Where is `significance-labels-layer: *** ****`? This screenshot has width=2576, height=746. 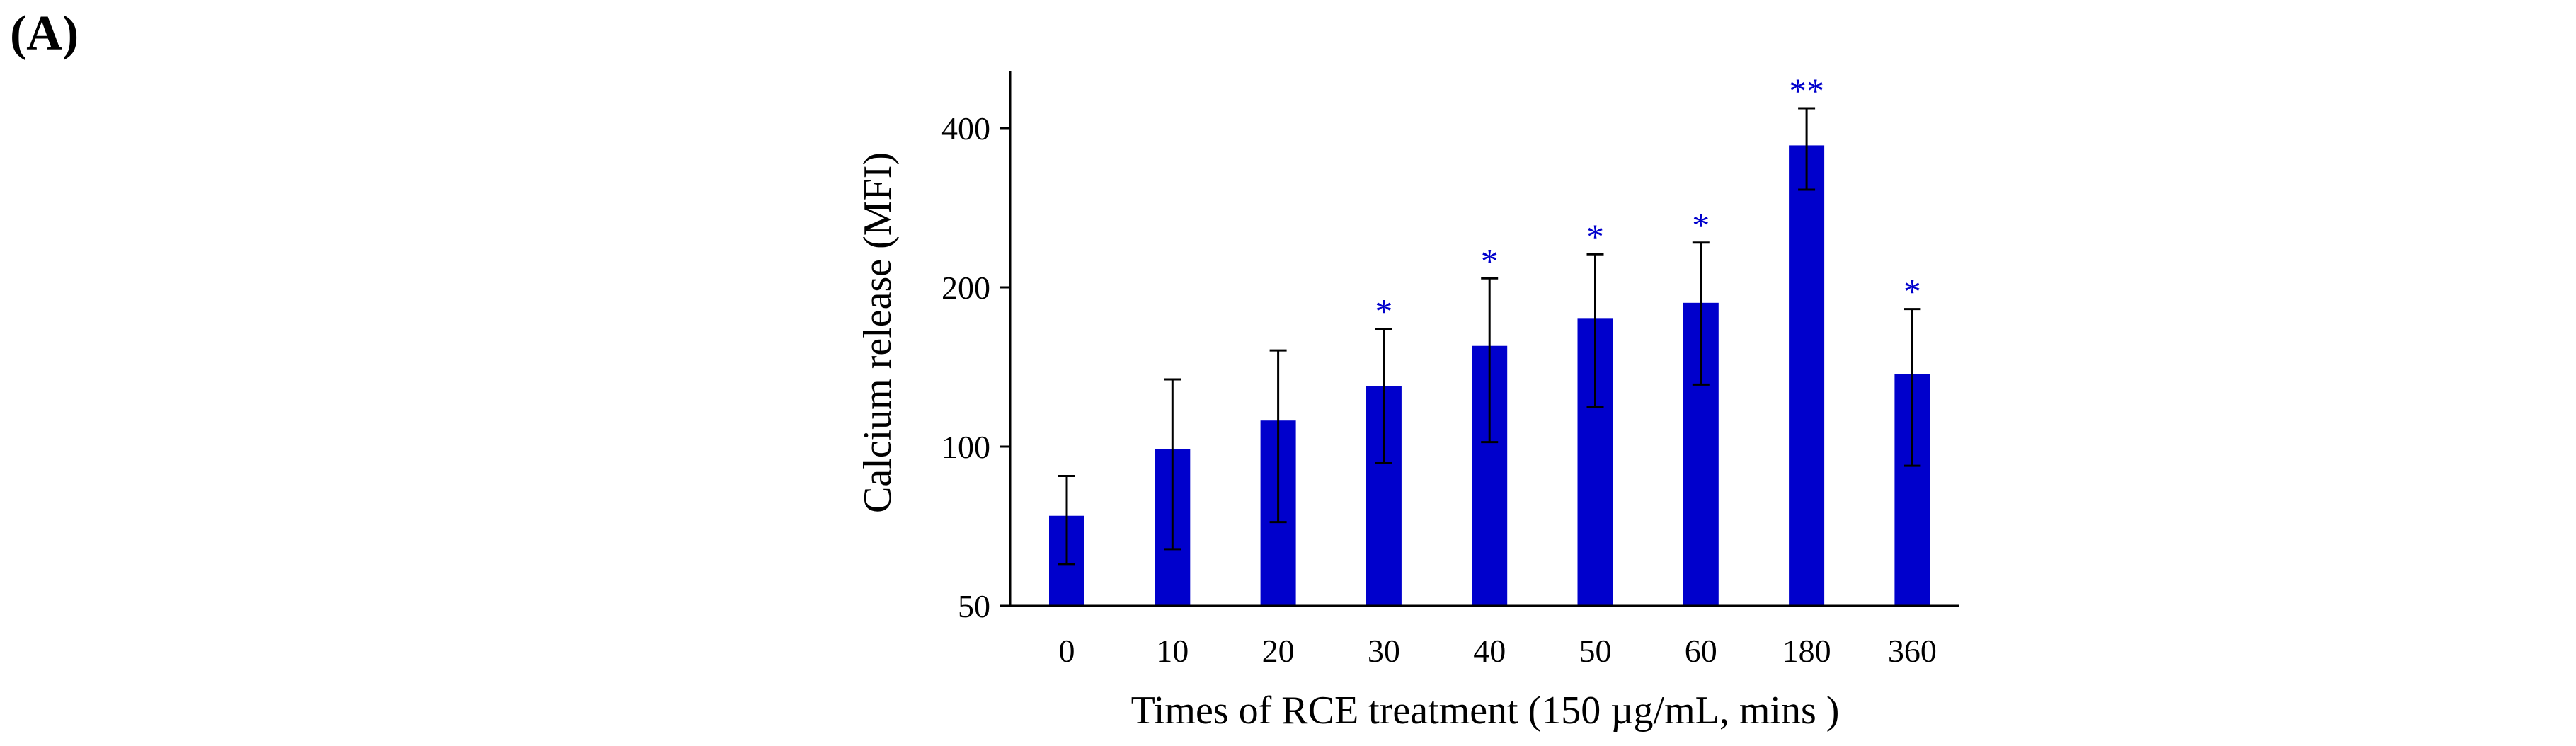 significance-labels-layer: *** **** is located at coordinates (1647, 201).